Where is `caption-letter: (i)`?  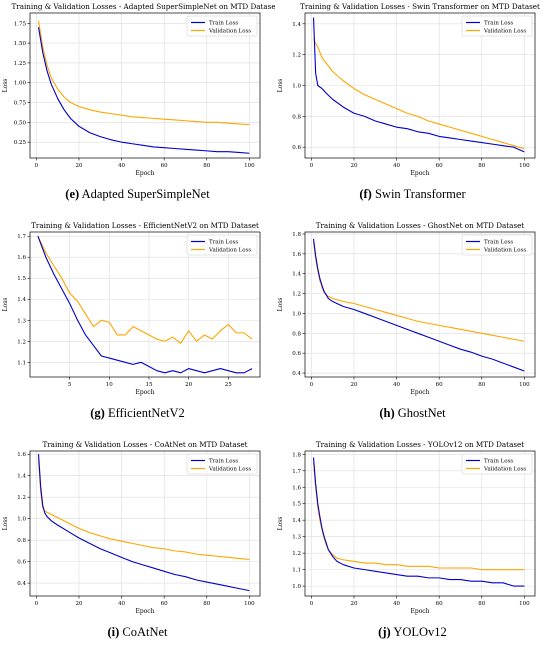
caption-letter: (i) is located at coordinates (113, 632).